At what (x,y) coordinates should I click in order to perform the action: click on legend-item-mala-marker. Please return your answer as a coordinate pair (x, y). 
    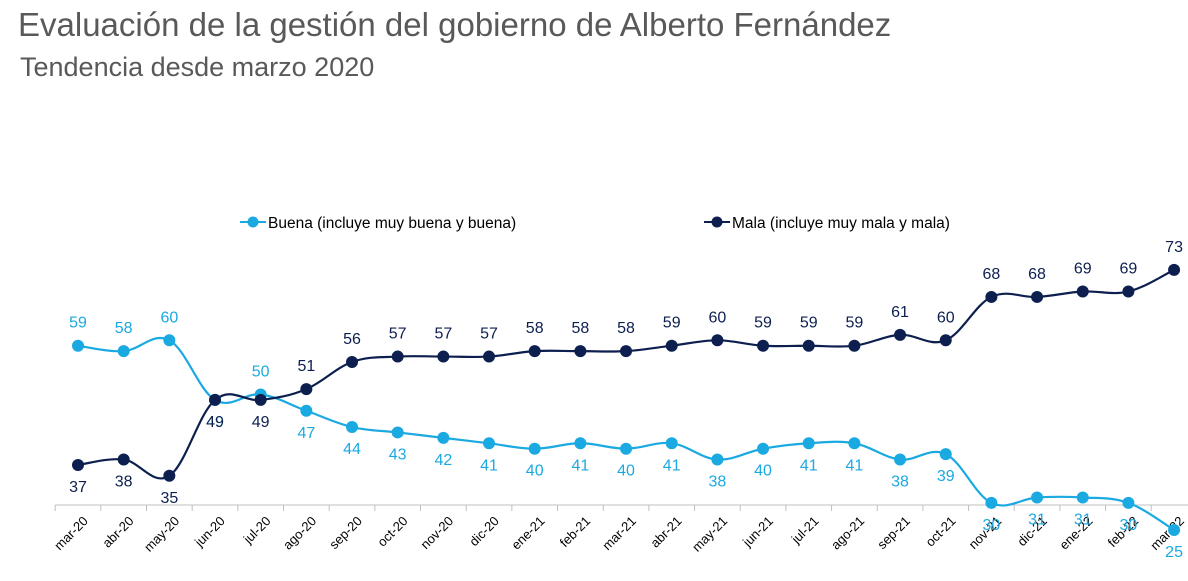
    Looking at the image, I should click on (717, 222).